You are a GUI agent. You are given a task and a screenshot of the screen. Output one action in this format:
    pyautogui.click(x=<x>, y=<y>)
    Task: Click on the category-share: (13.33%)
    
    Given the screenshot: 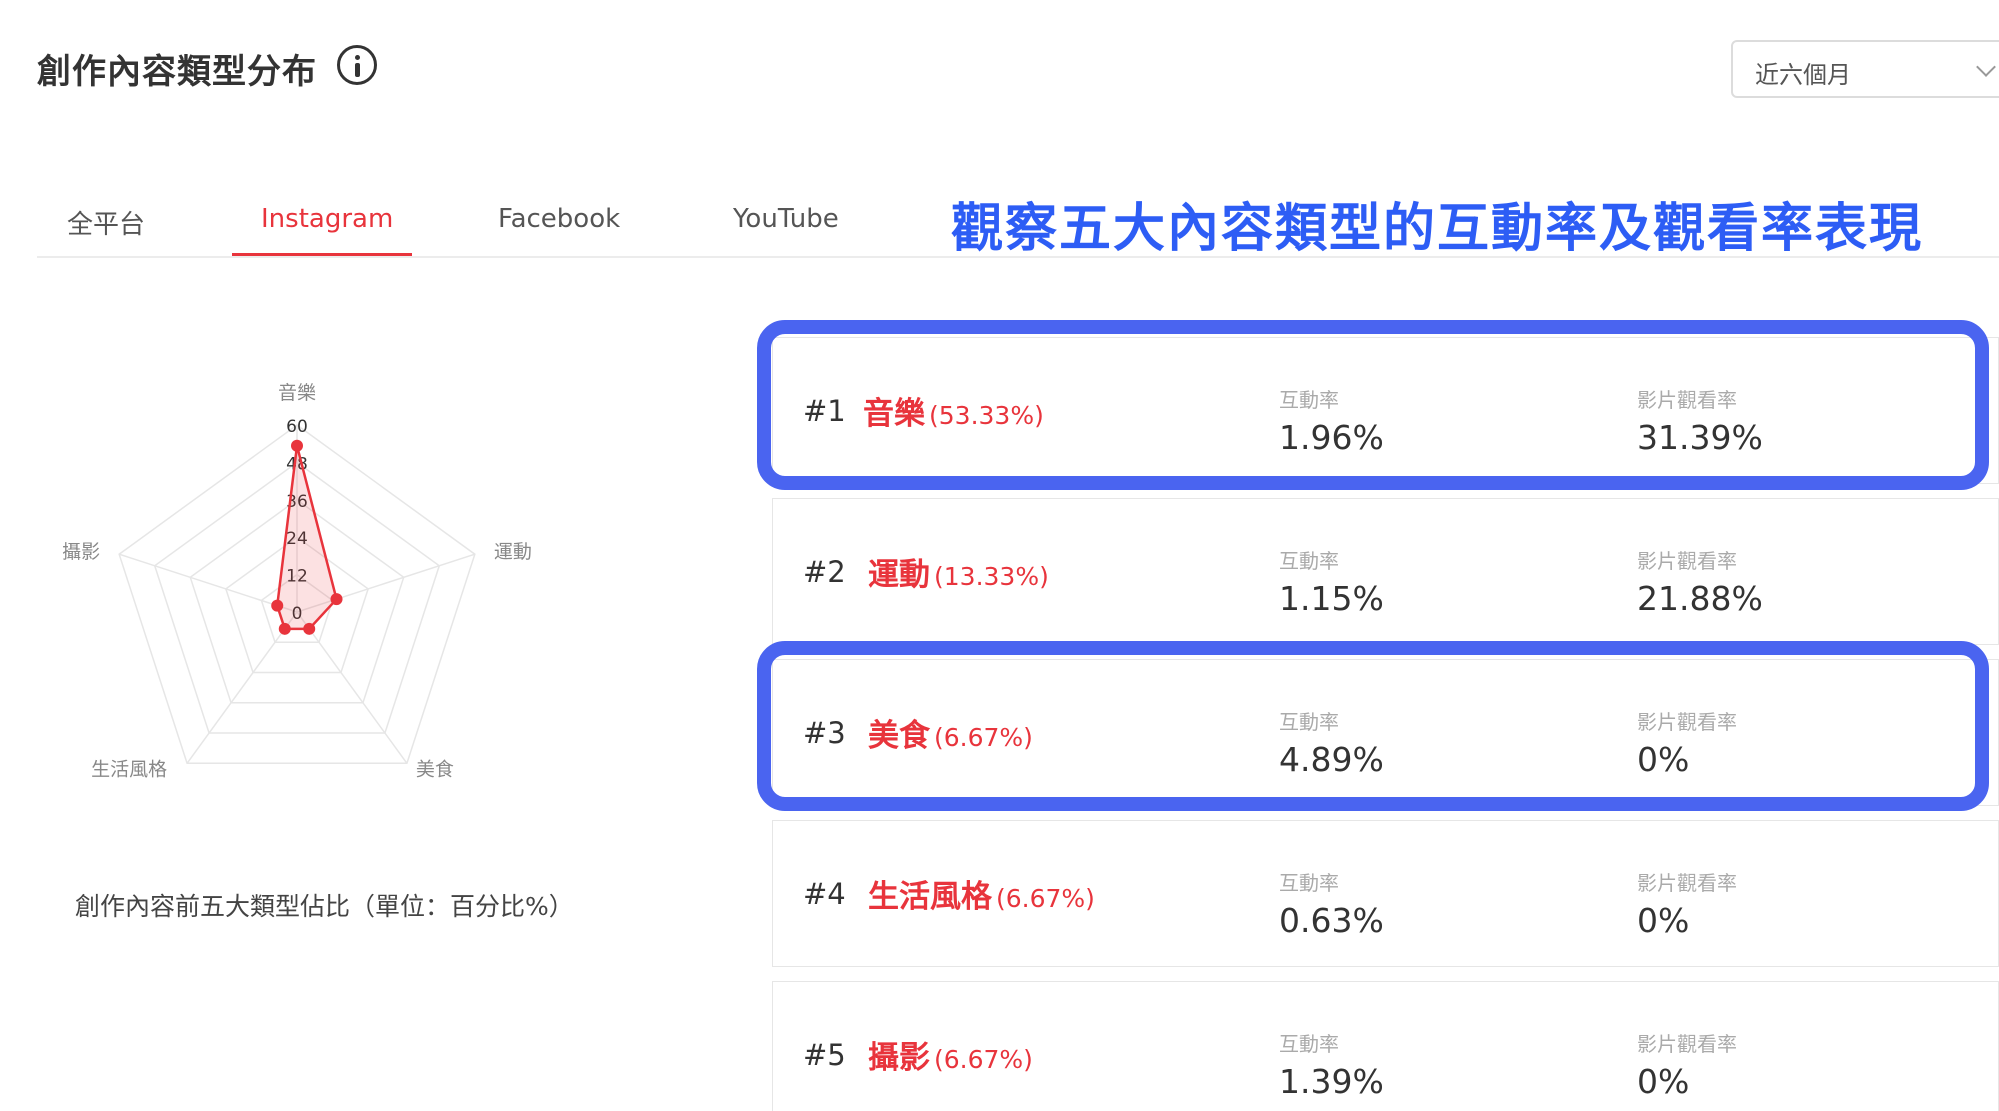 What is the action you would take?
    pyautogui.click(x=991, y=576)
    